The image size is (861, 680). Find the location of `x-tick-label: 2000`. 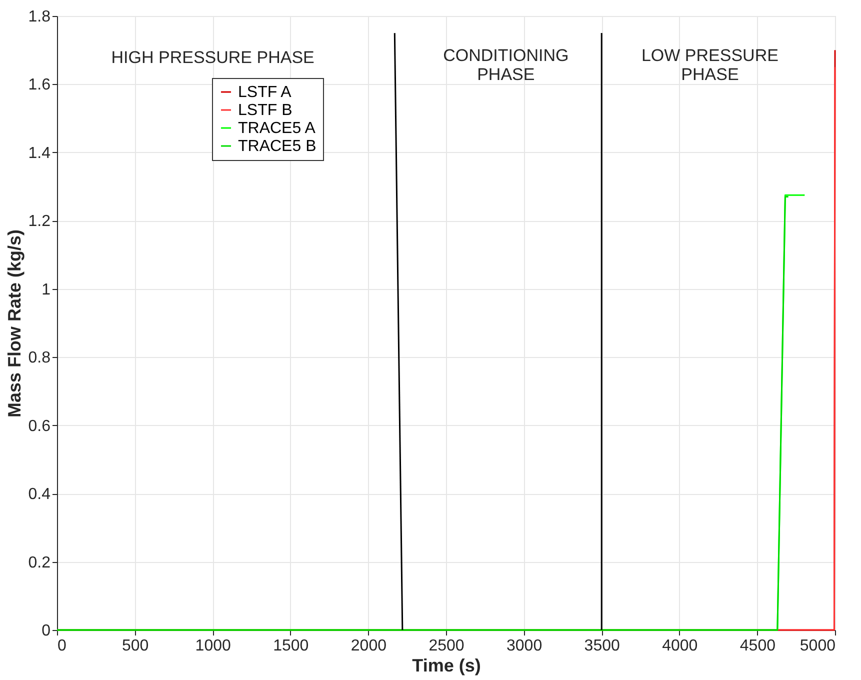

x-tick-label: 2000 is located at coordinates (368, 646).